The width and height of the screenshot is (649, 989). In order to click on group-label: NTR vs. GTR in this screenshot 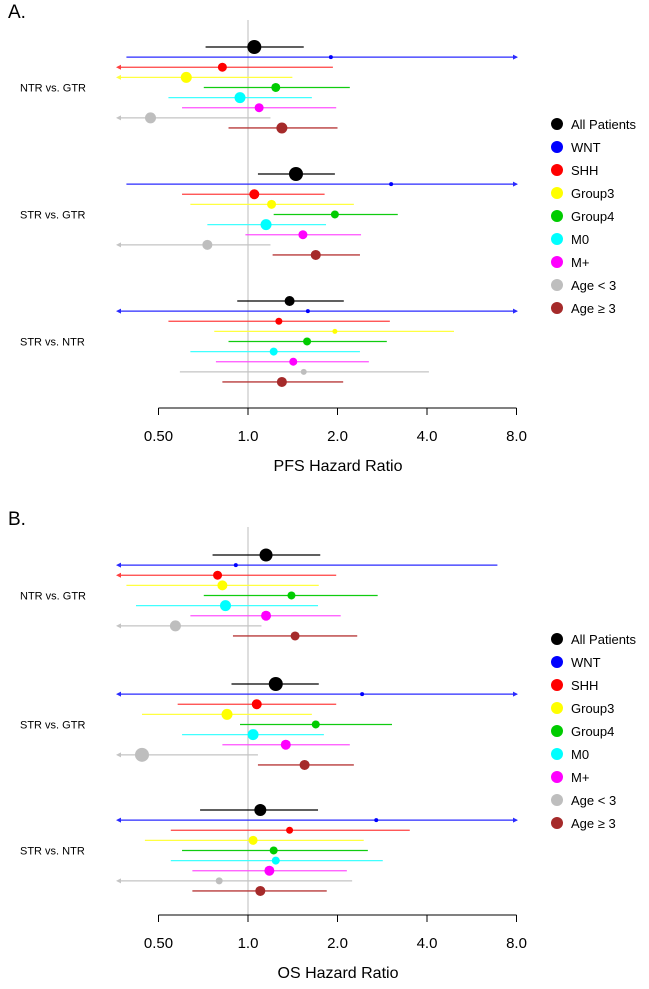, I will do `click(53, 88)`.